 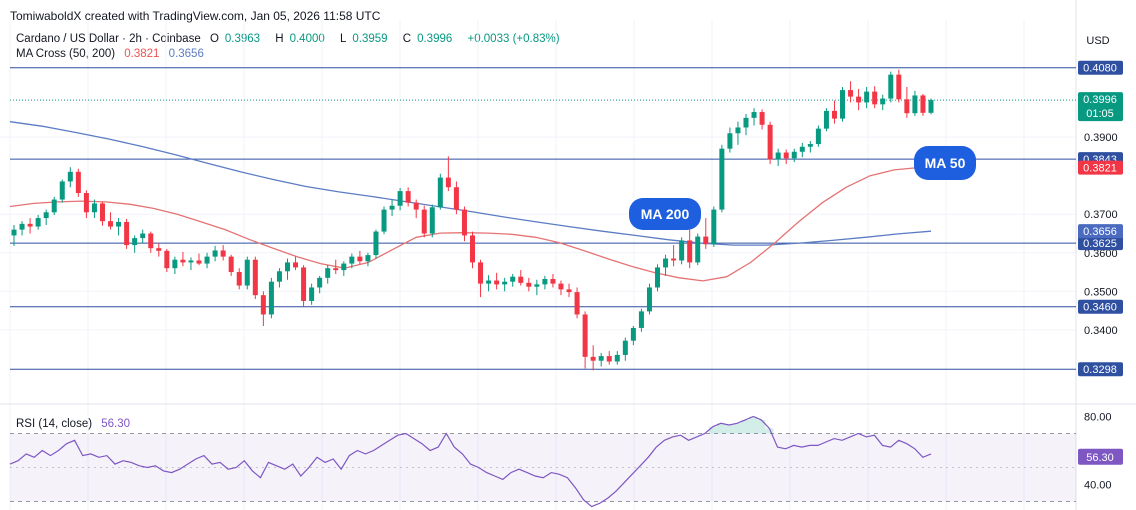 I want to click on ma50-value: 0.3821, so click(x=142, y=54).